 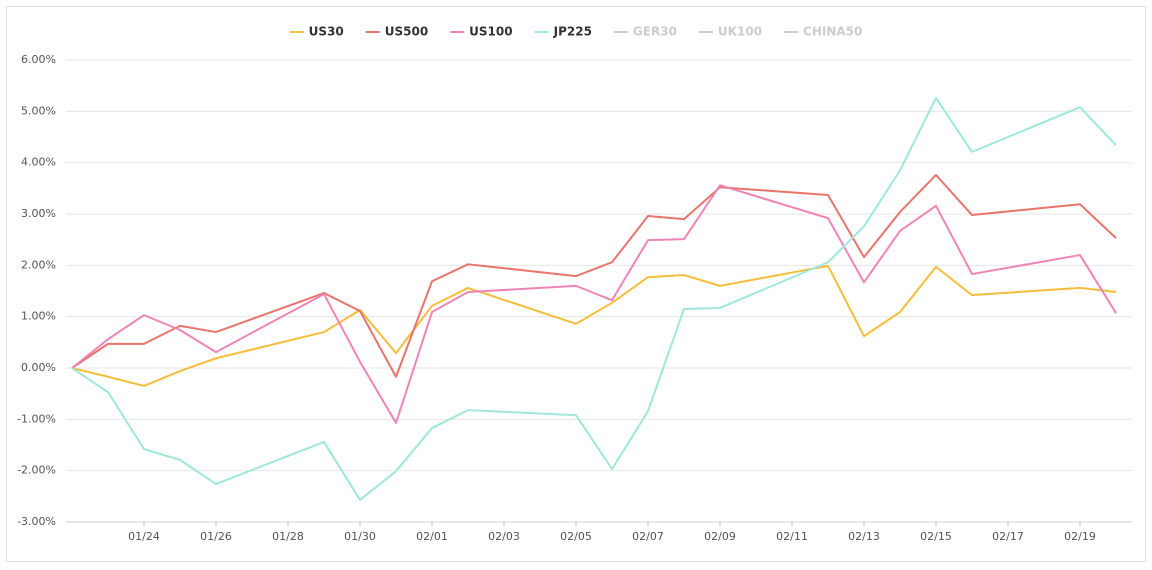 What do you see at coordinates (936, 536) in the screenshot?
I see `x-tick-label: 02/15` at bounding box center [936, 536].